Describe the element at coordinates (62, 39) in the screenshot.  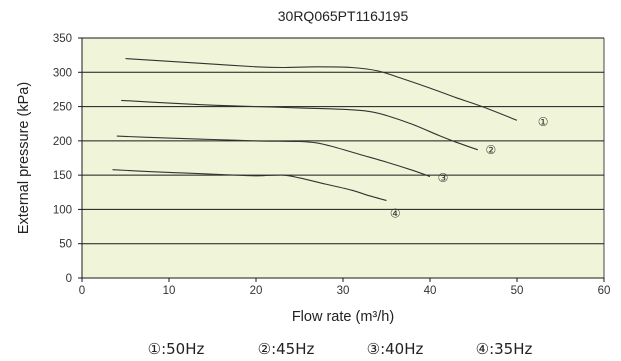
I see `y-tick-label-350: 350` at that location.